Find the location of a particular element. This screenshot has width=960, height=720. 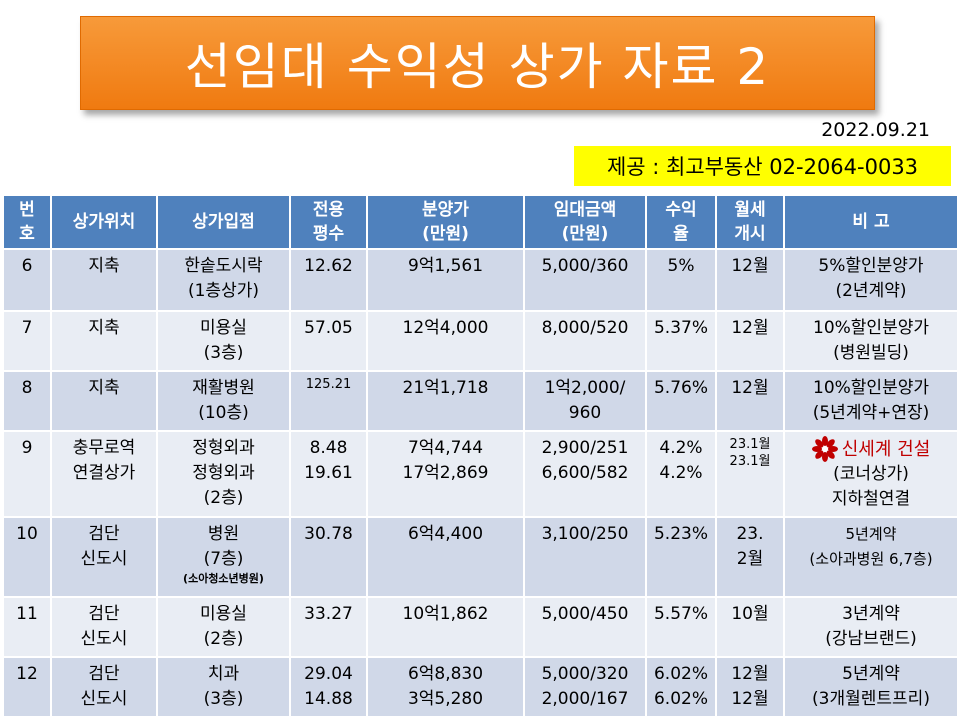

cell-text: 6억8,830 is located at coordinates (445, 674).